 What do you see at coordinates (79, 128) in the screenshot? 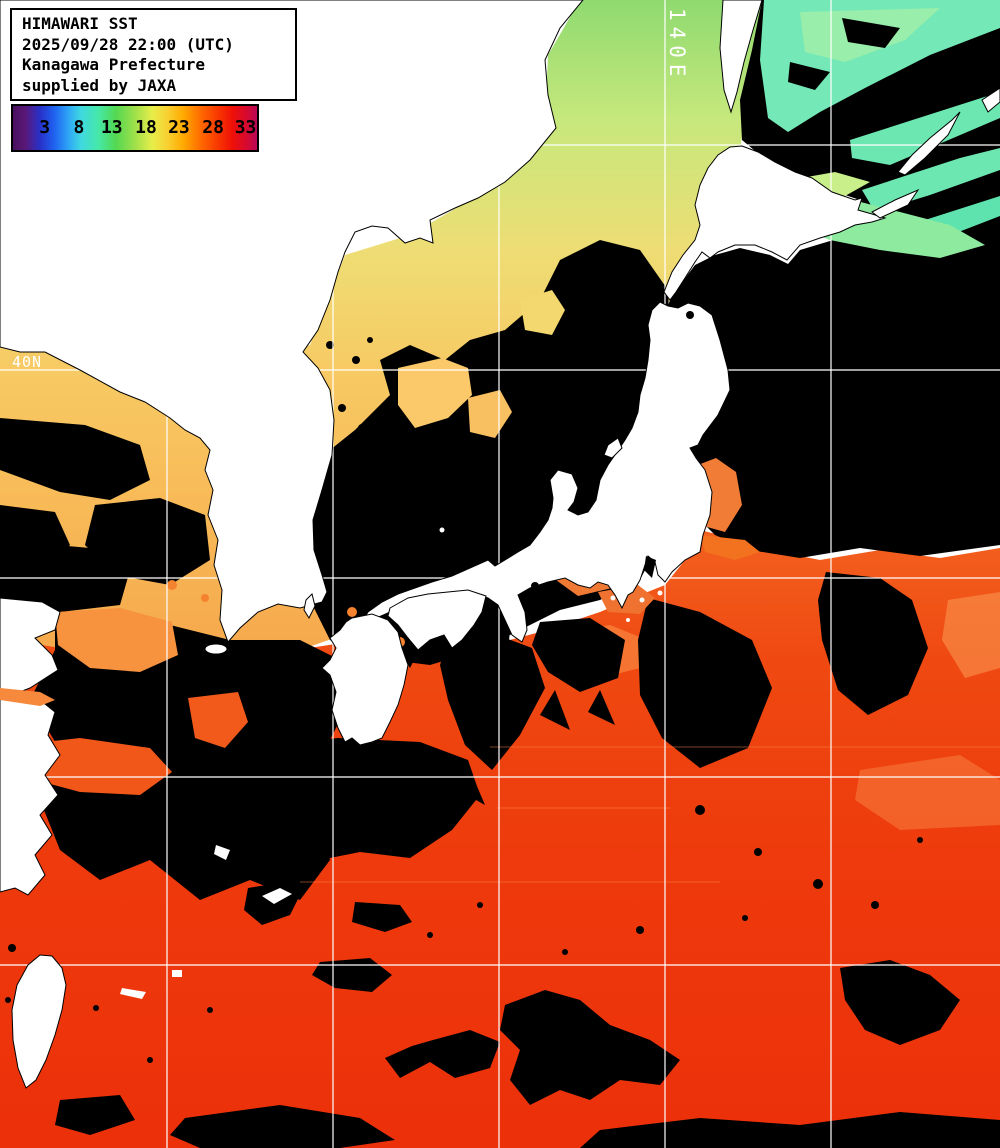
I see `colorbar-tick-8: 8` at bounding box center [79, 128].